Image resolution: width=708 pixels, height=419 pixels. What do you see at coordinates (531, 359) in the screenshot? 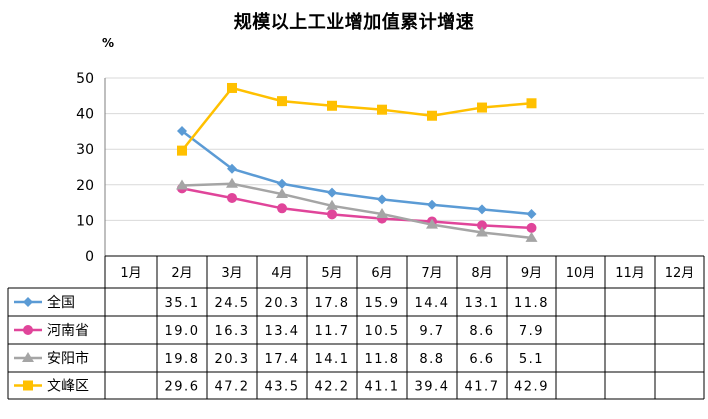
I see `data-label: 5.1` at bounding box center [531, 359].